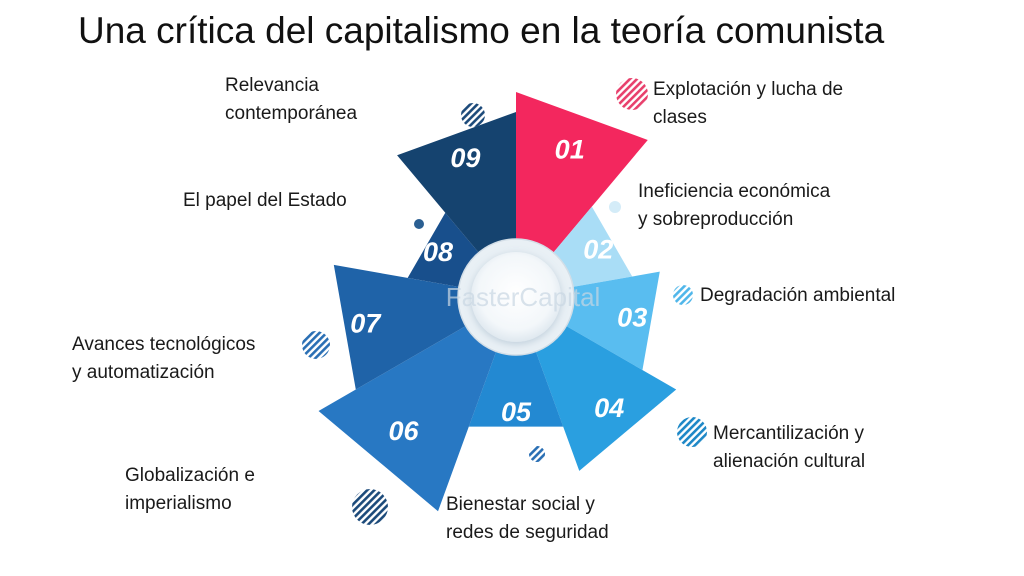 This screenshot has height=576, width=1024. I want to click on label-relevancia: Relevancia contemporánea, so click(291, 99).